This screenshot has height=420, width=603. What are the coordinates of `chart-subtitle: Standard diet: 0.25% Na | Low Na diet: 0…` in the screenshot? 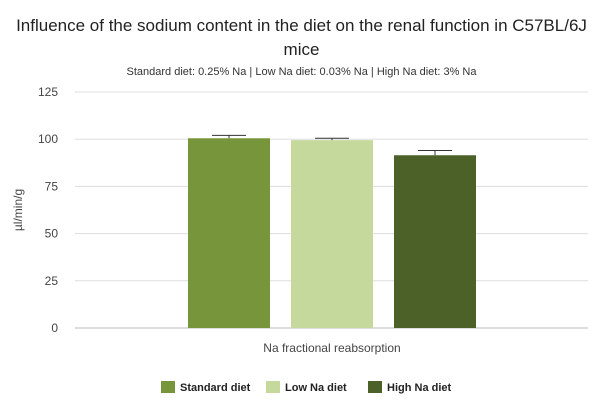 It's located at (301, 72).